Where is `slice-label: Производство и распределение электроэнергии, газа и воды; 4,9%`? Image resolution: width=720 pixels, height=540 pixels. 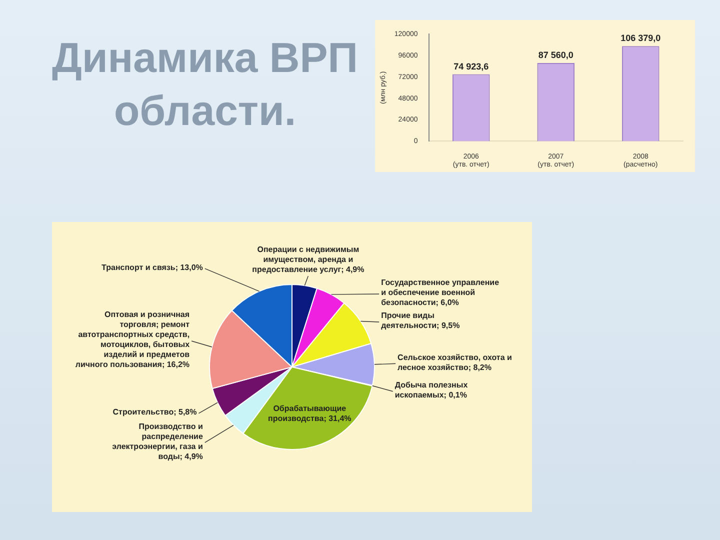 slice-label: Производство и распределение электроэнергии, газа и воды; 4,9% is located at coordinates (158, 441).